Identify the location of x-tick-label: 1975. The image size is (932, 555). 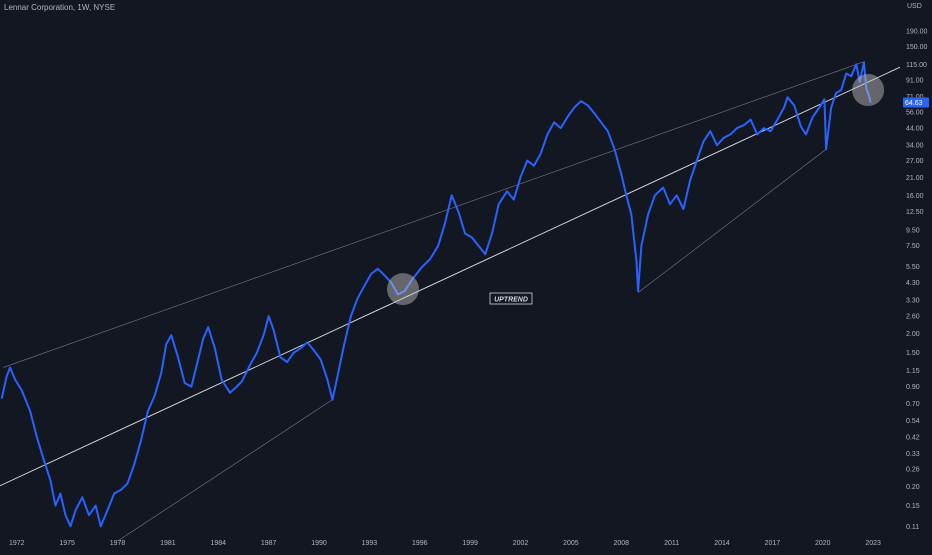
(67, 543).